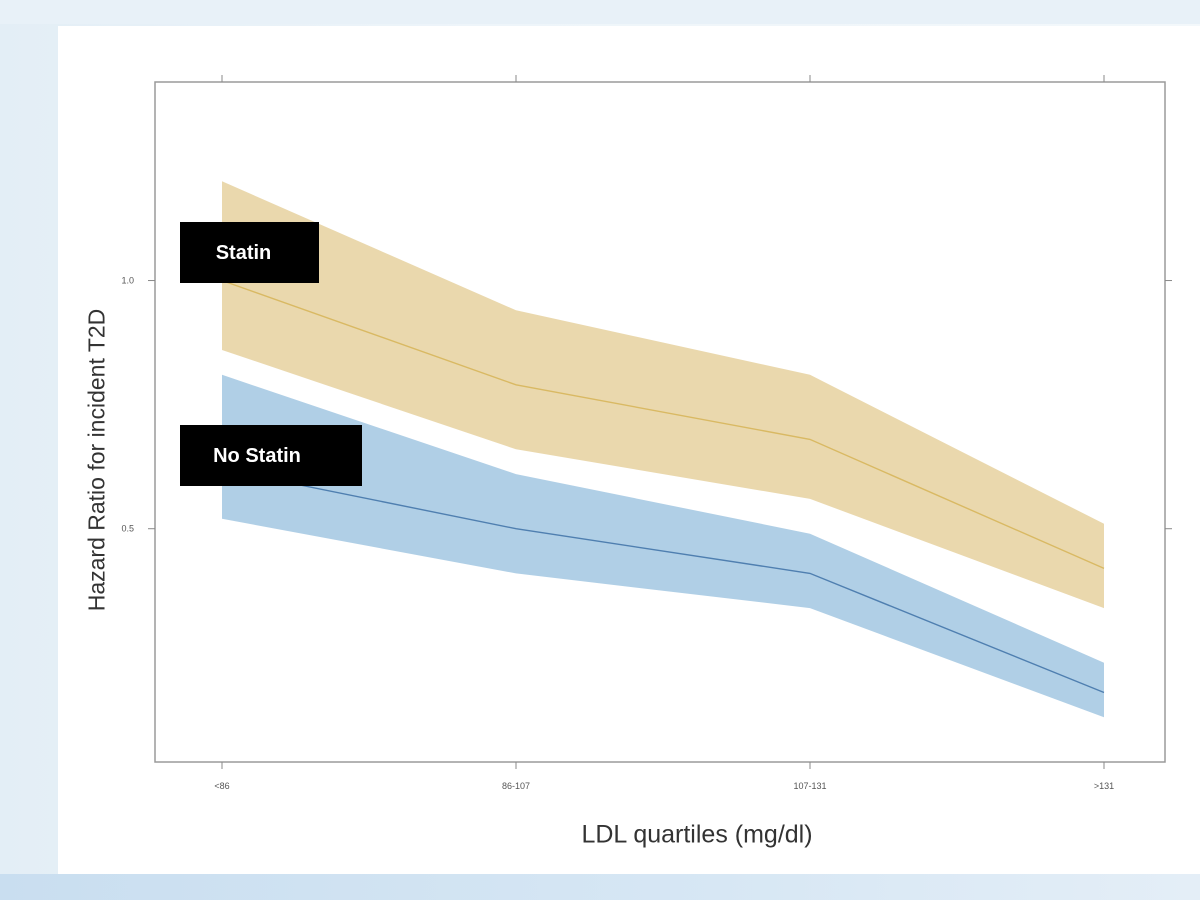 Image resolution: width=1200 pixels, height=900 pixels. Describe the element at coordinates (600, 887) in the screenshot. I see `slide-bottom-strip` at that location.